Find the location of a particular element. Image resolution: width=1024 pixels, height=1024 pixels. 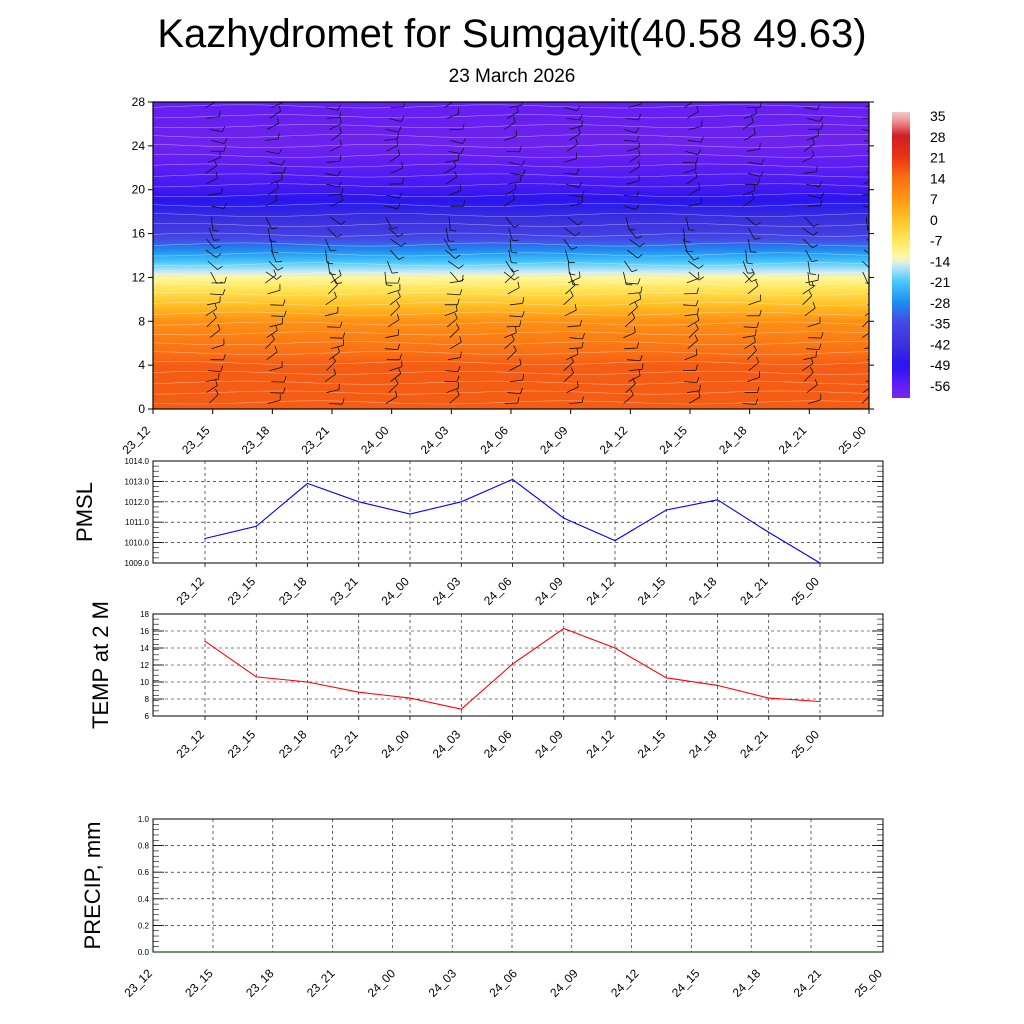

x-tick-label: 25_00 is located at coordinates (852, 440).